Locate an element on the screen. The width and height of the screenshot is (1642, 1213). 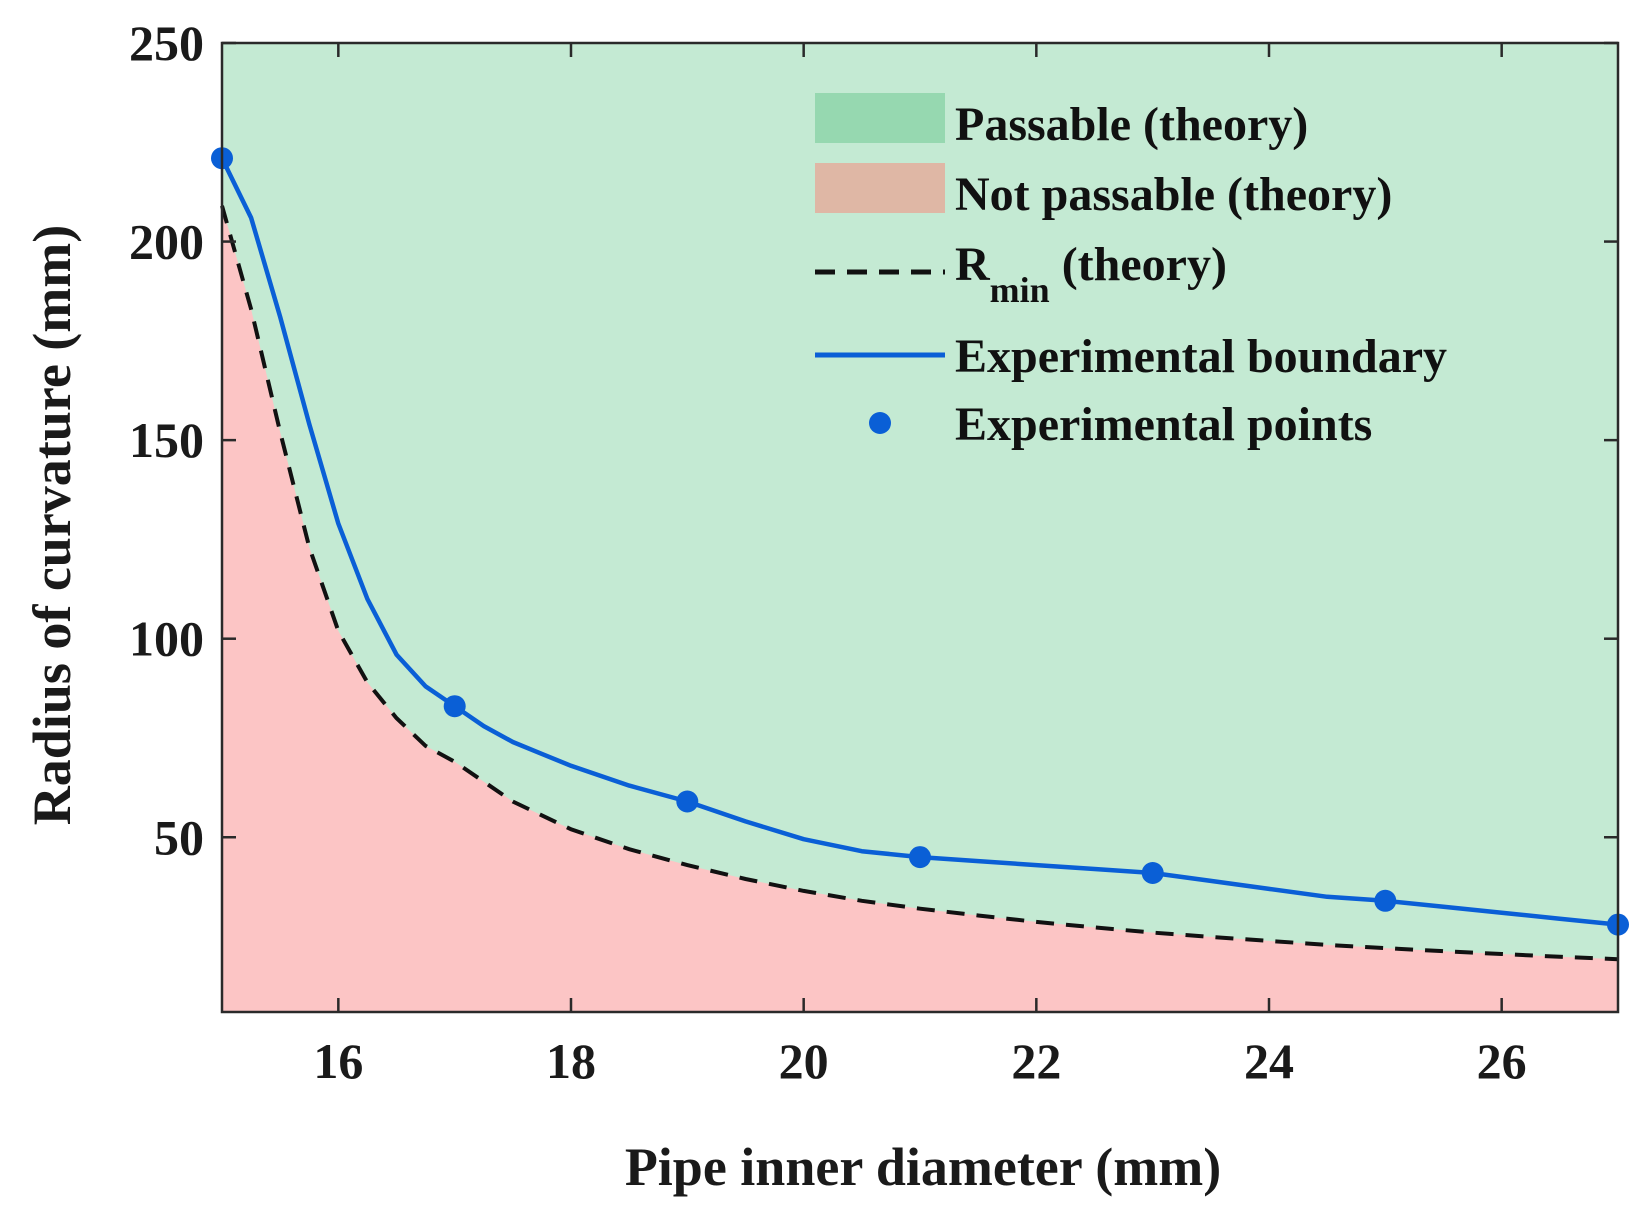
y-tick-label: 150 is located at coordinates (166, 440).